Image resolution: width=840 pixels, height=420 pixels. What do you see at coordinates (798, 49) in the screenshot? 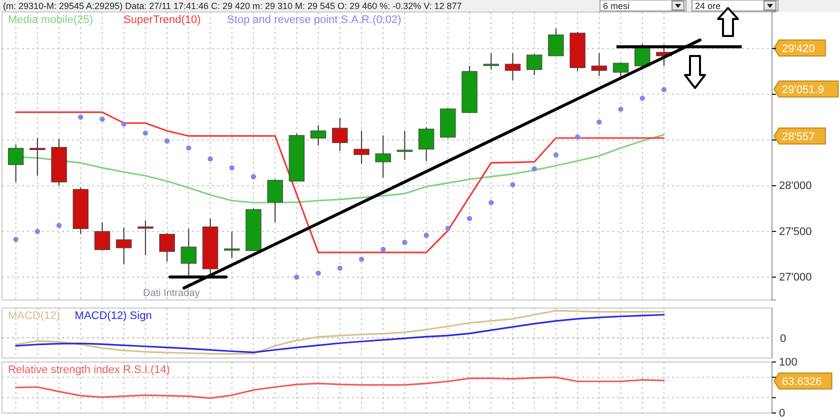
I see `text: 29'420` at bounding box center [798, 49].